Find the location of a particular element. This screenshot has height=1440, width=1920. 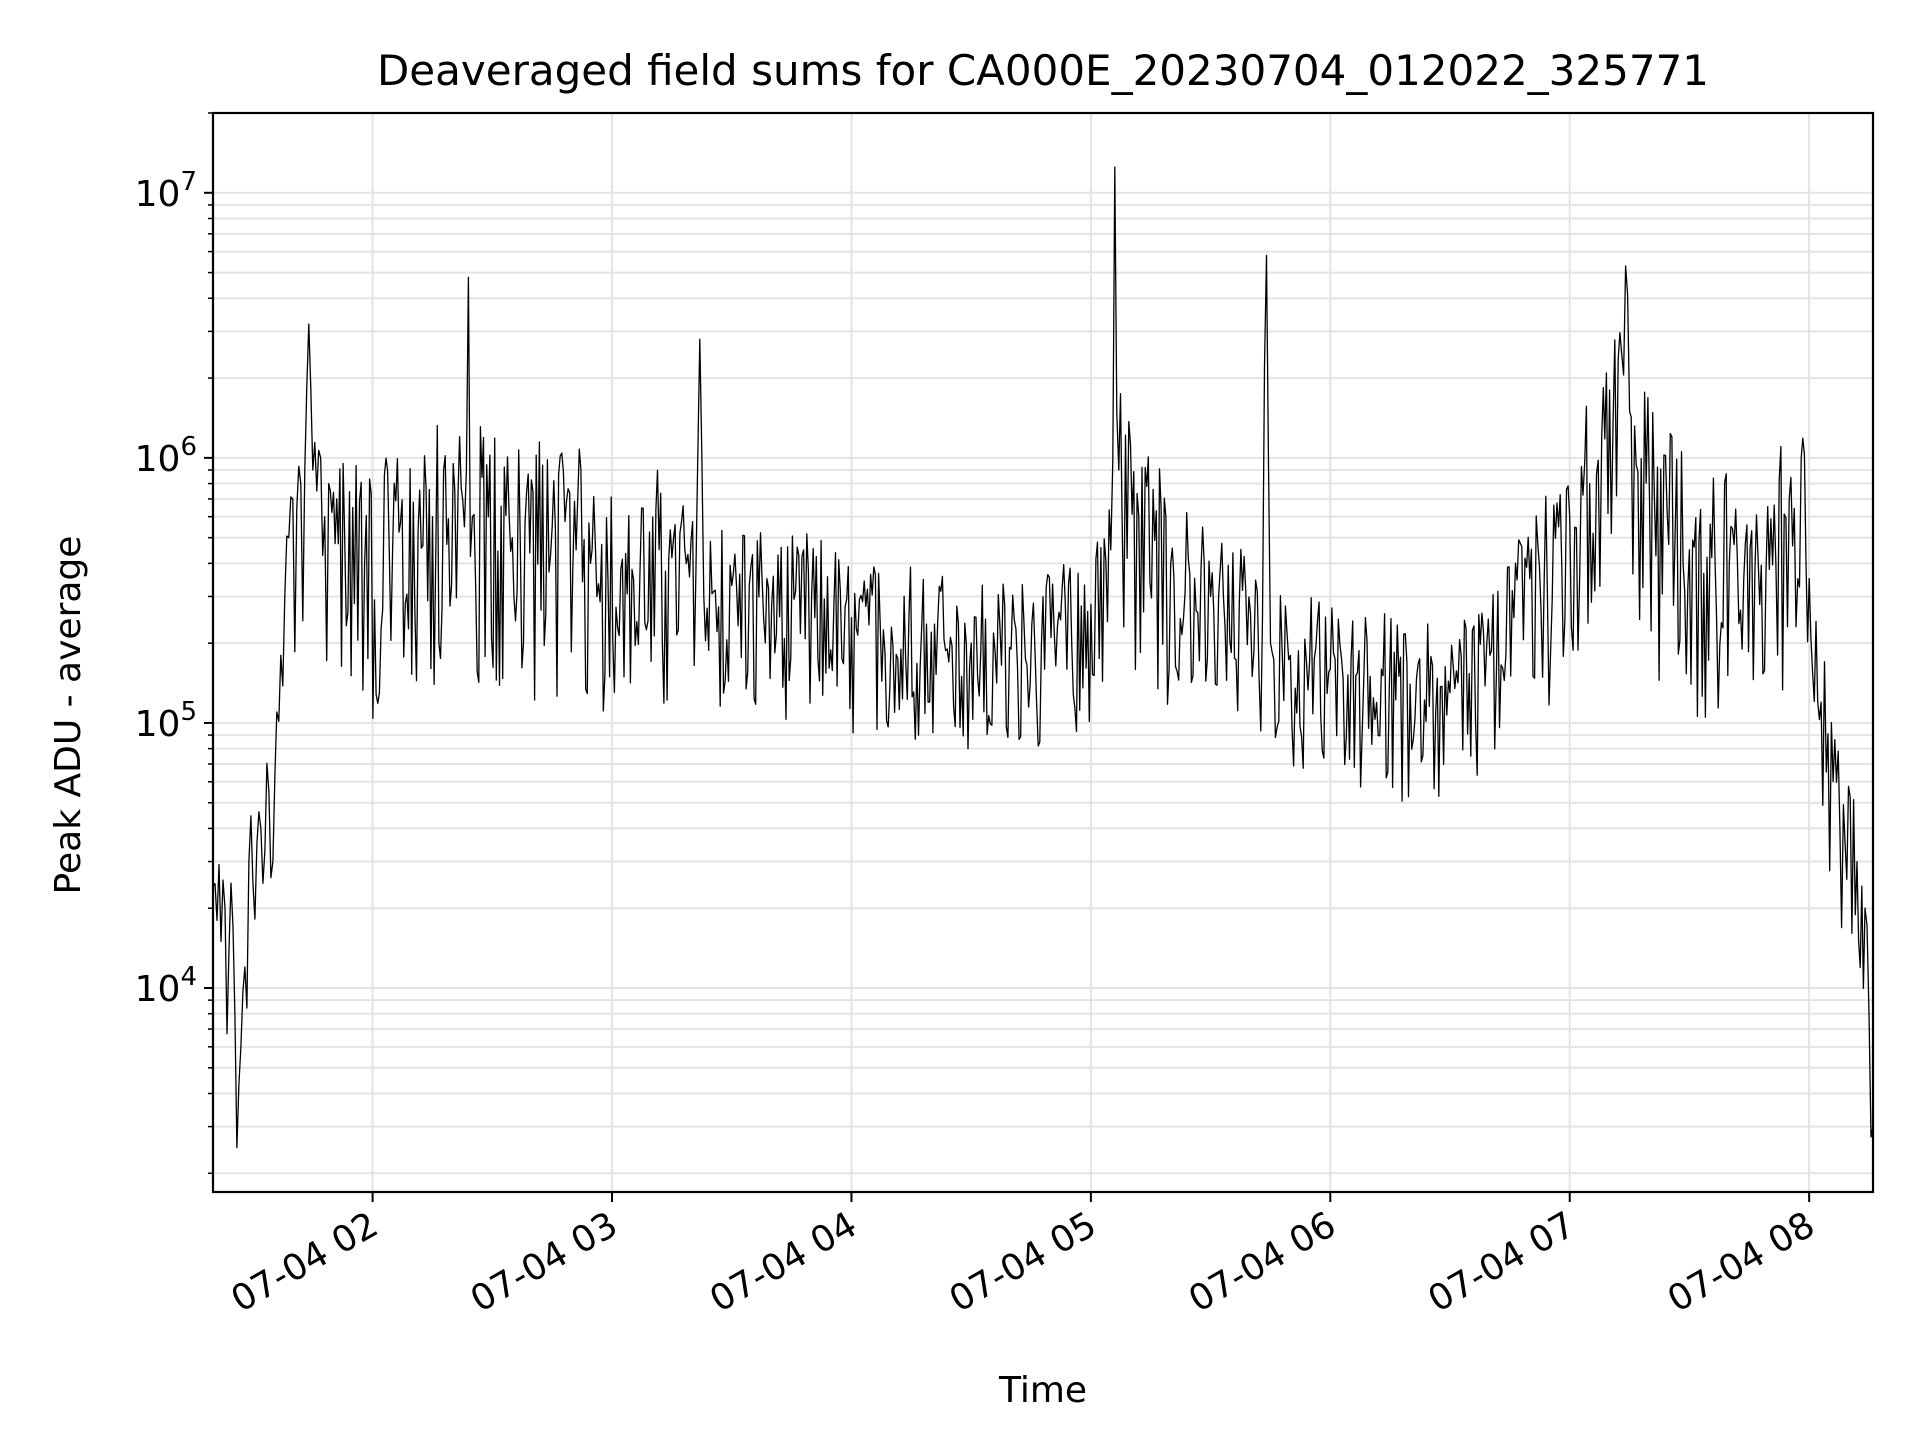

y-tick-label: 10⁷ is located at coordinates (166, 191).